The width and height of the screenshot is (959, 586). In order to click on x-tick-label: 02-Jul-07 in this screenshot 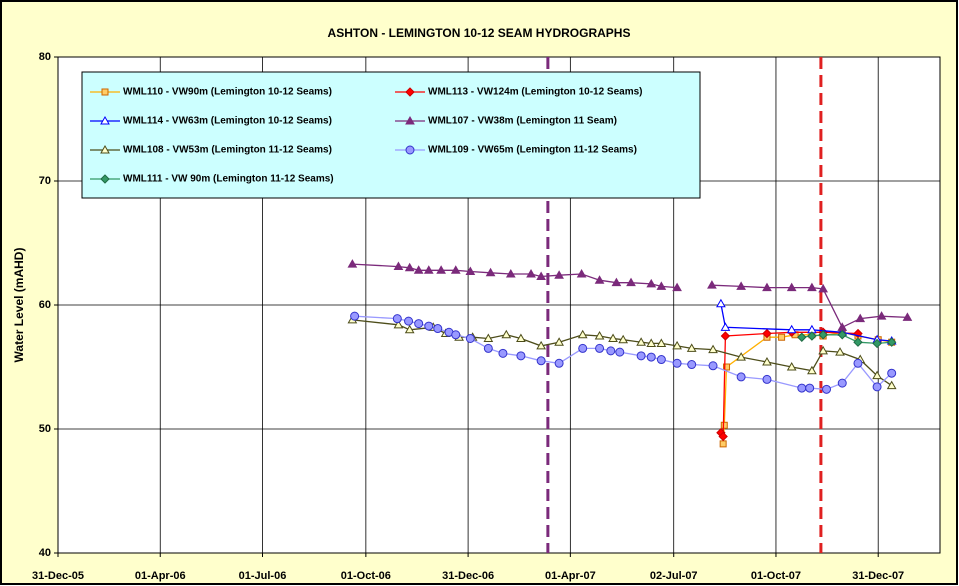, I will do `click(674, 576)`.